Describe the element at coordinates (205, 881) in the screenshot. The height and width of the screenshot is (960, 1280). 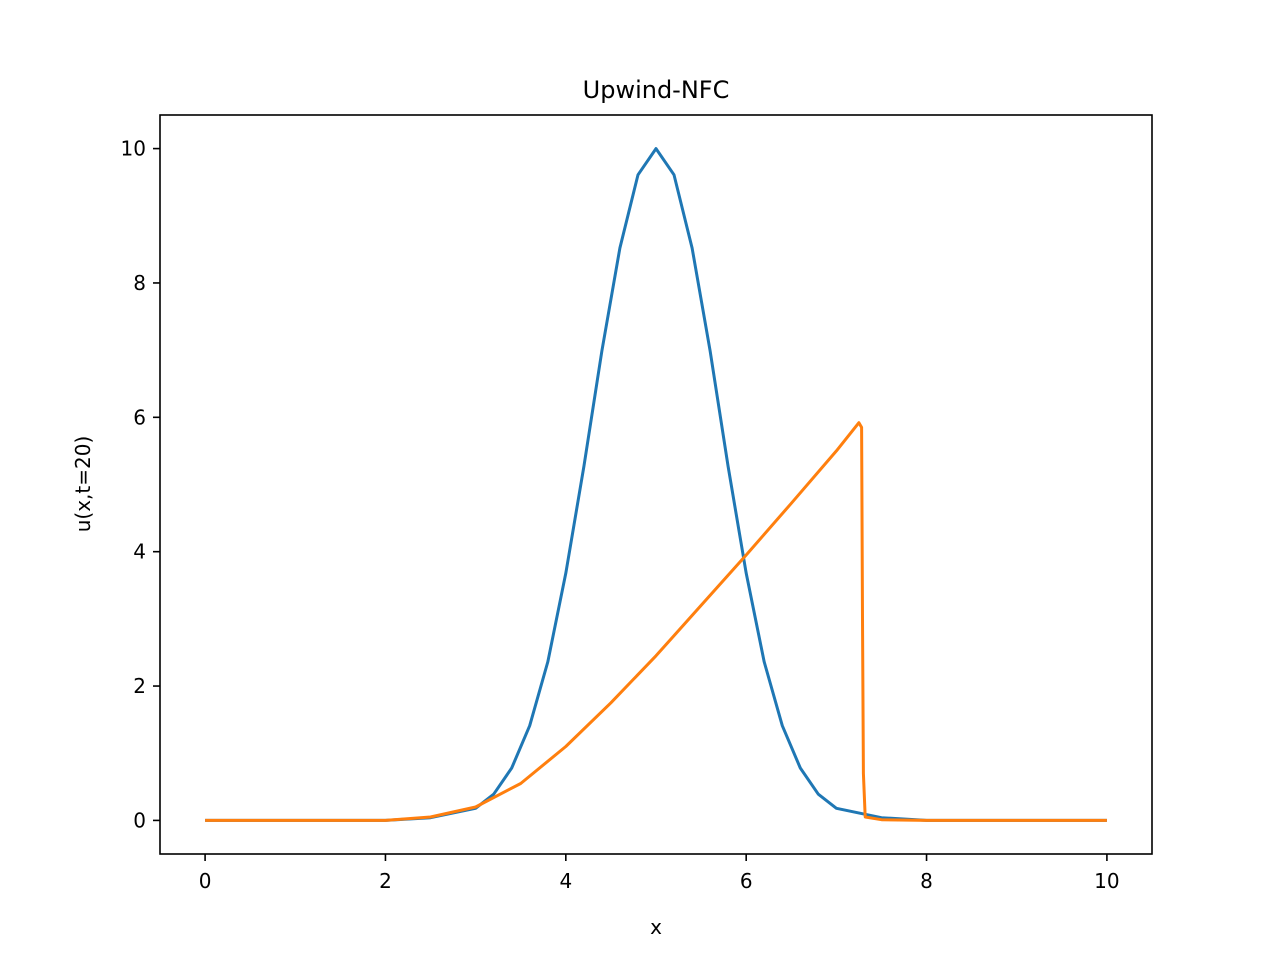
I see `x-tick-label: 0` at that location.